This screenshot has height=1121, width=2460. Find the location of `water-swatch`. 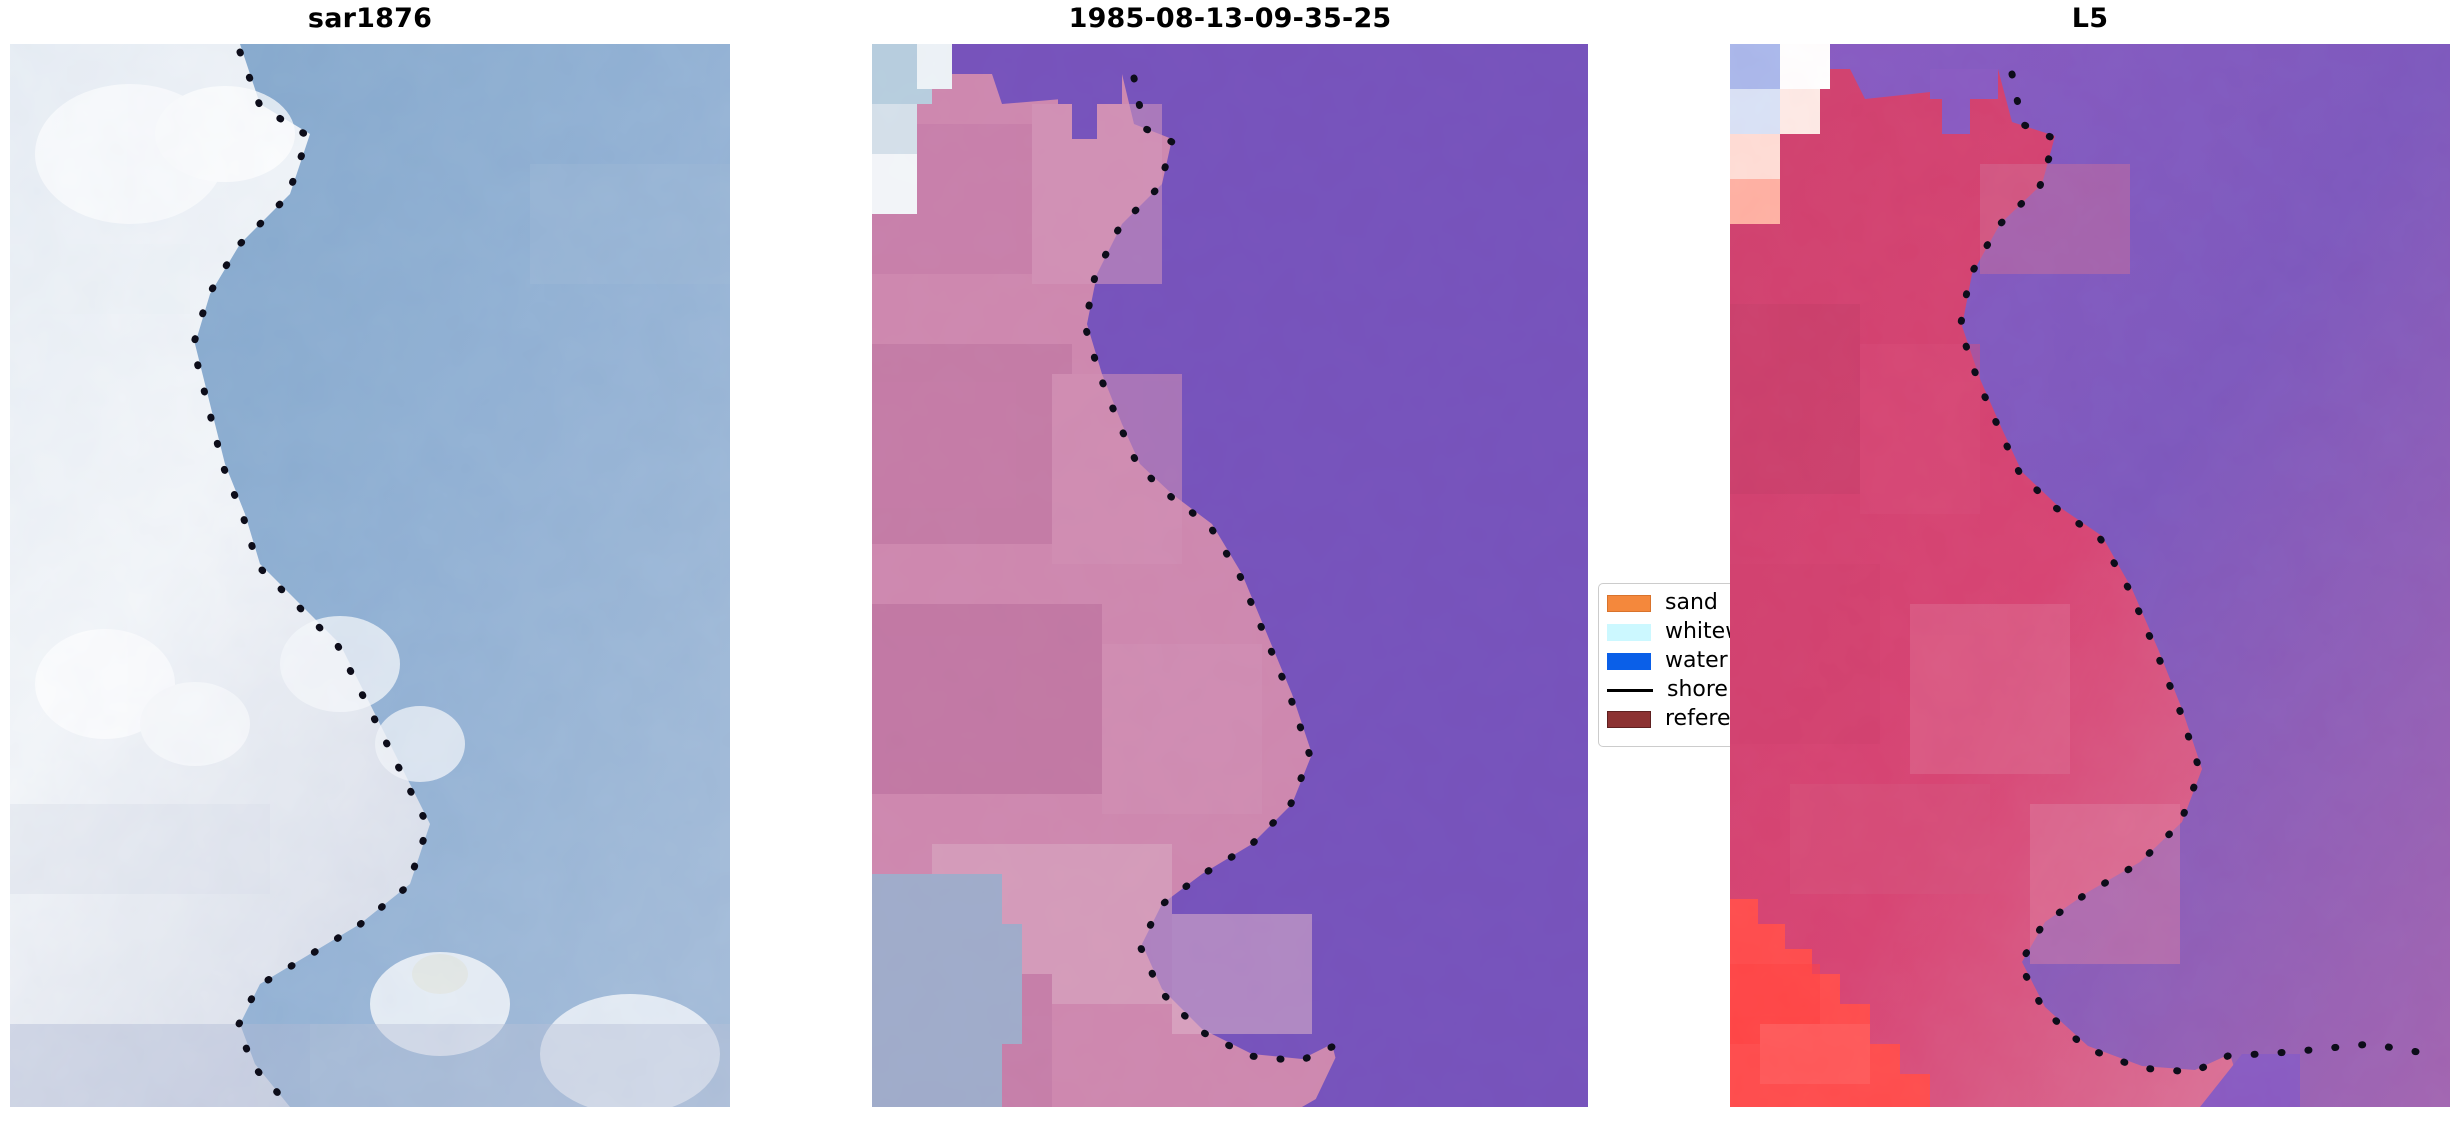

water-swatch is located at coordinates (1629, 661).